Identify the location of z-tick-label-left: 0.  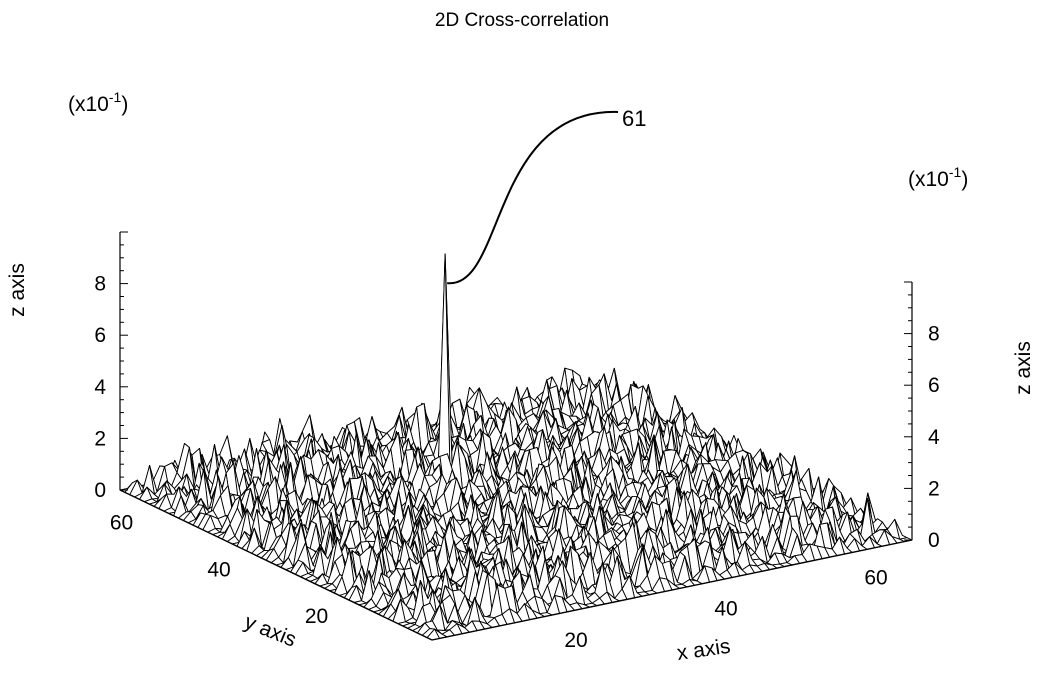
(100, 490).